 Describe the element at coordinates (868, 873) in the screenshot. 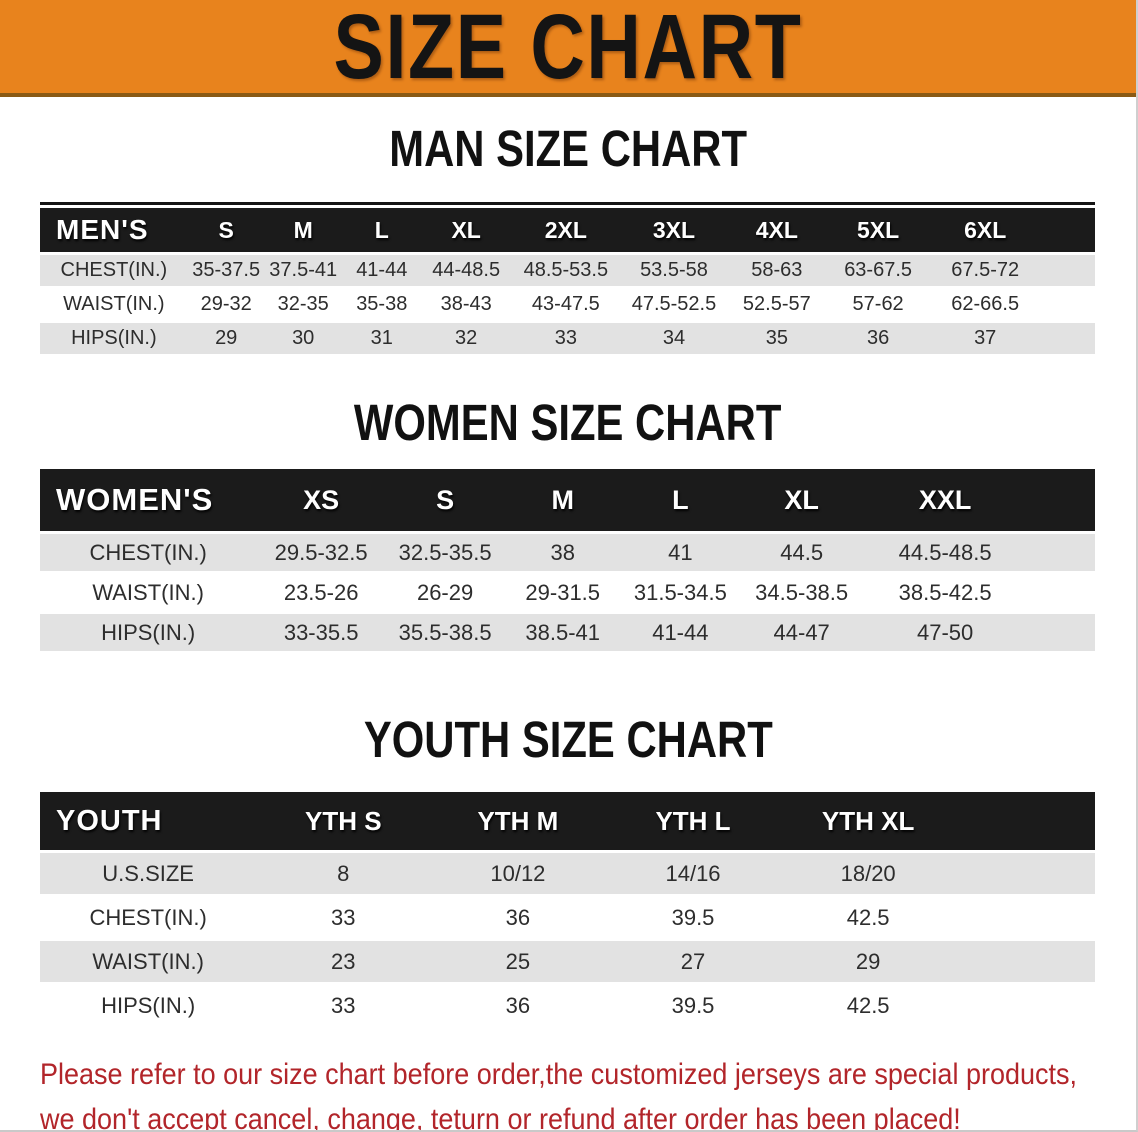

I see `size-value: 18/20` at that location.